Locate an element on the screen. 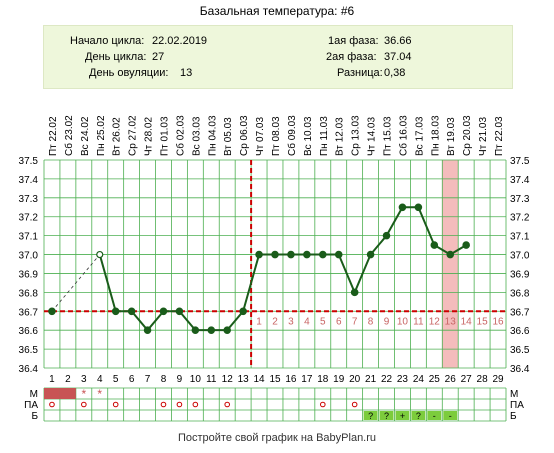 This screenshot has width=554, height=453. y-tick-label-right: 37.3 is located at coordinates (520, 199).